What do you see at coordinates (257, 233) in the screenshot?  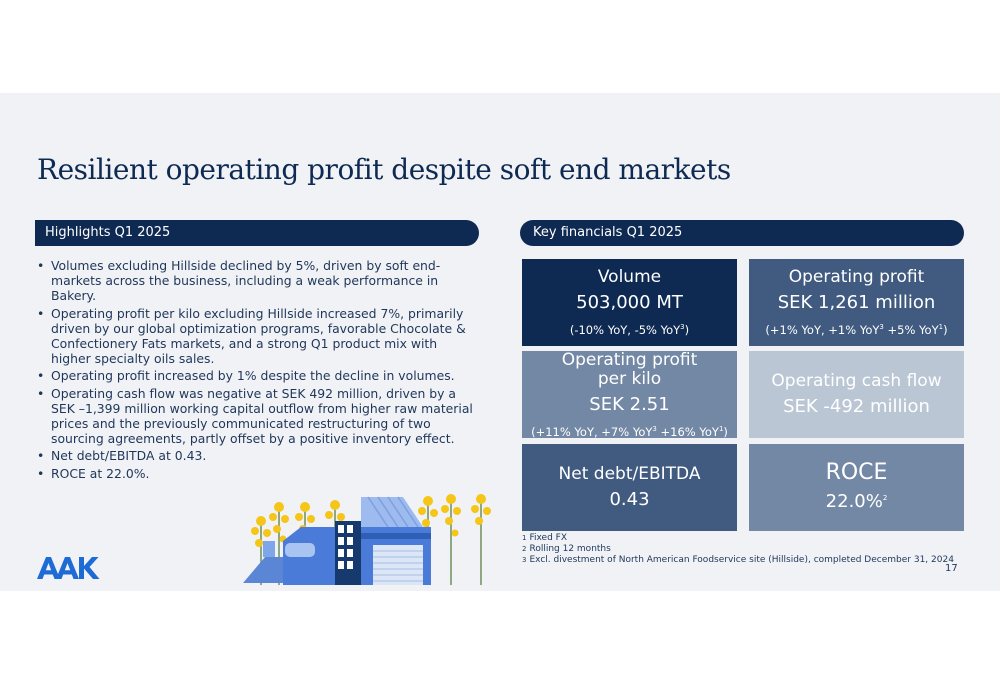 I see `highlights-header: Highlights Q1 2025` at bounding box center [257, 233].